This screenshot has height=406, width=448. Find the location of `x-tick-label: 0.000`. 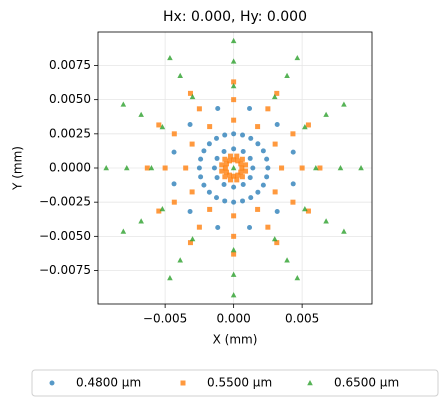

x-tick-label: 0.000 is located at coordinates (233, 319).